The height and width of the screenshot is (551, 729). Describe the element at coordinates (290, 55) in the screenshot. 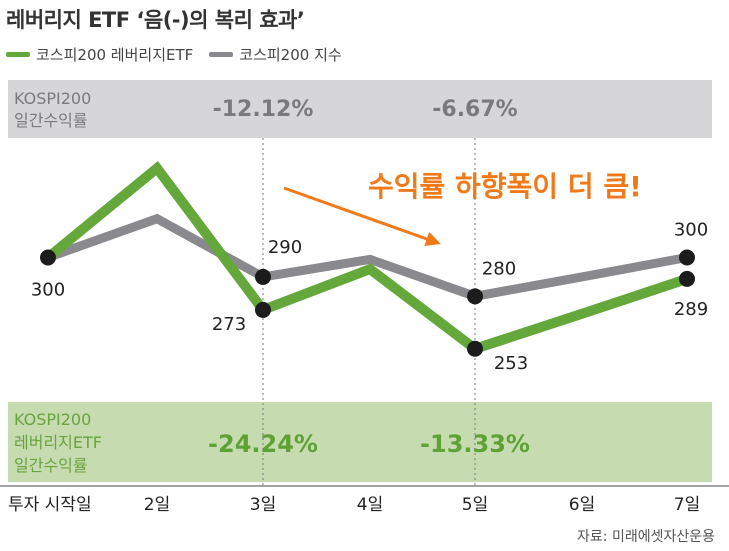

I see `legend-label-index: 코스피200 지수` at that location.